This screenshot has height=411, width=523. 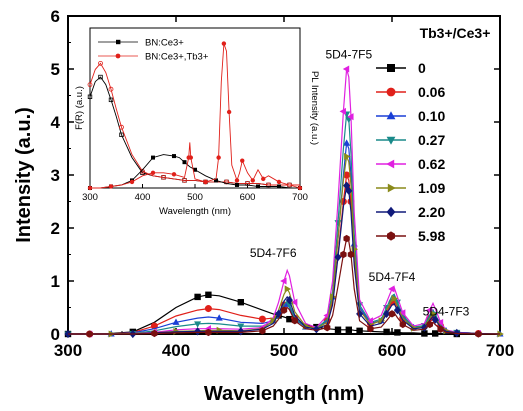 I want to click on legend-label: 0.27, so click(x=431, y=140).